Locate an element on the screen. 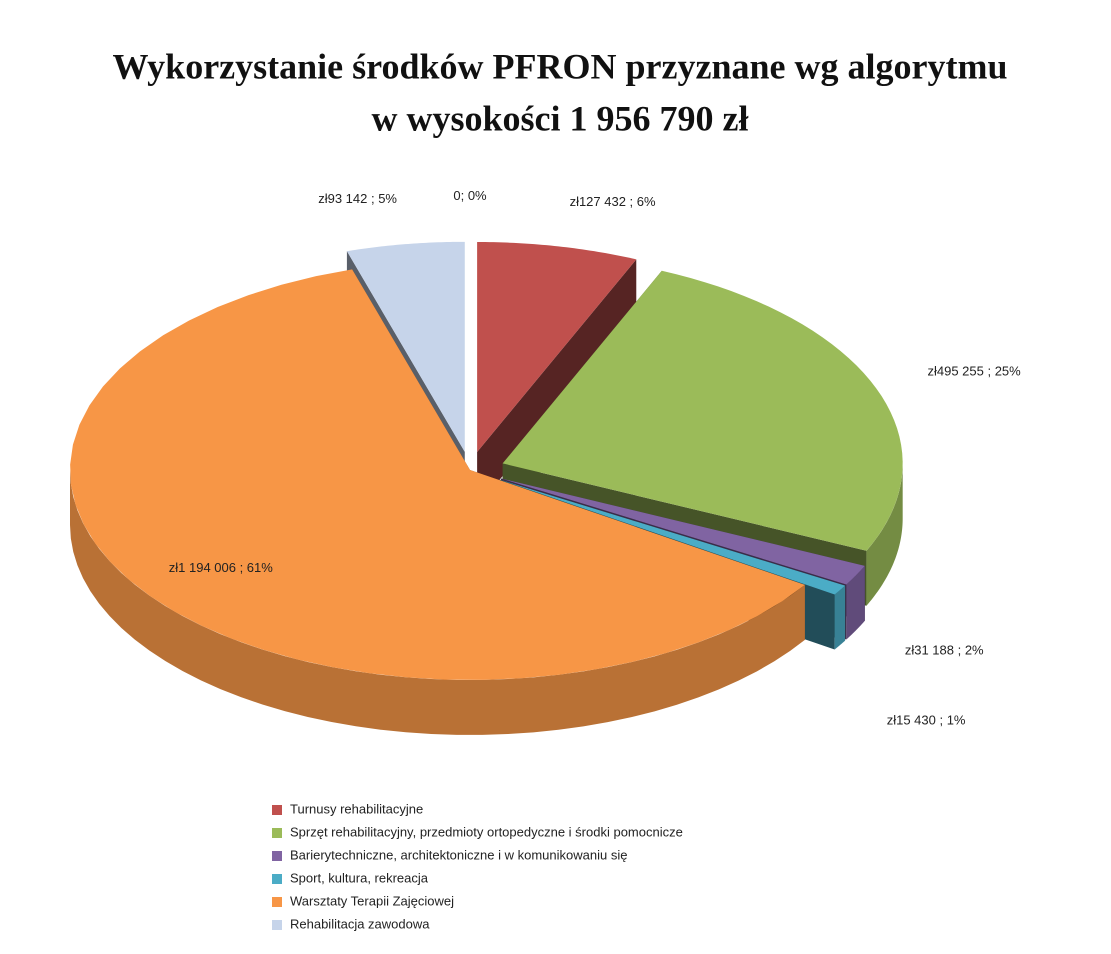  slice-wall is located at coordinates (557, 383).